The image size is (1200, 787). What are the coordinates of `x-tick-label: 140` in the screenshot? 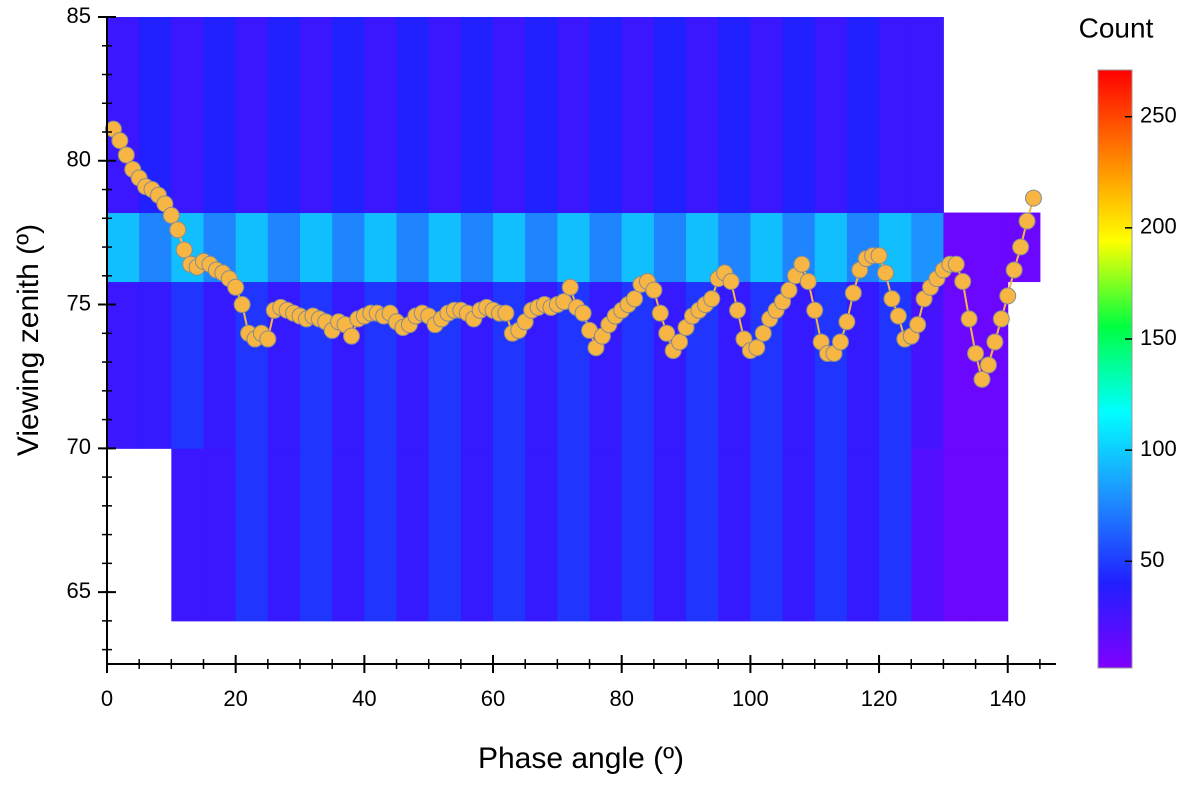 It's located at (1007, 698).